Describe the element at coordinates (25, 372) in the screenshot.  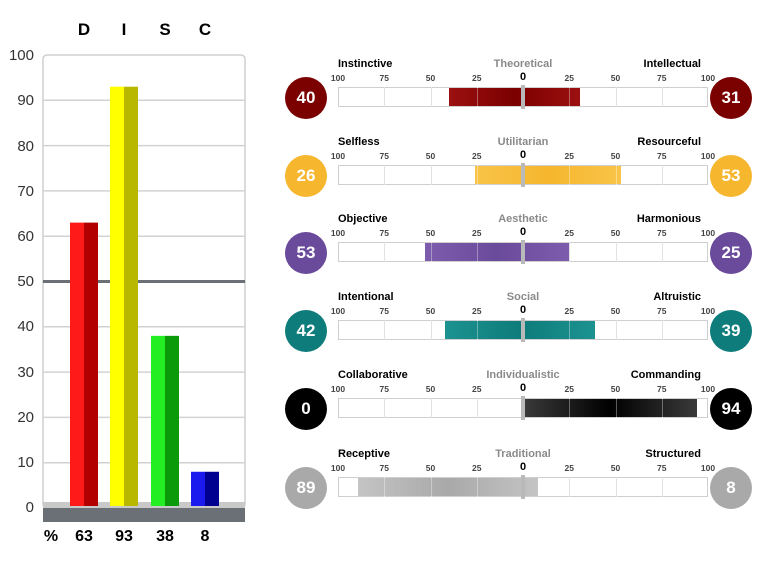
I see `y-tick-label: 30` at that location.